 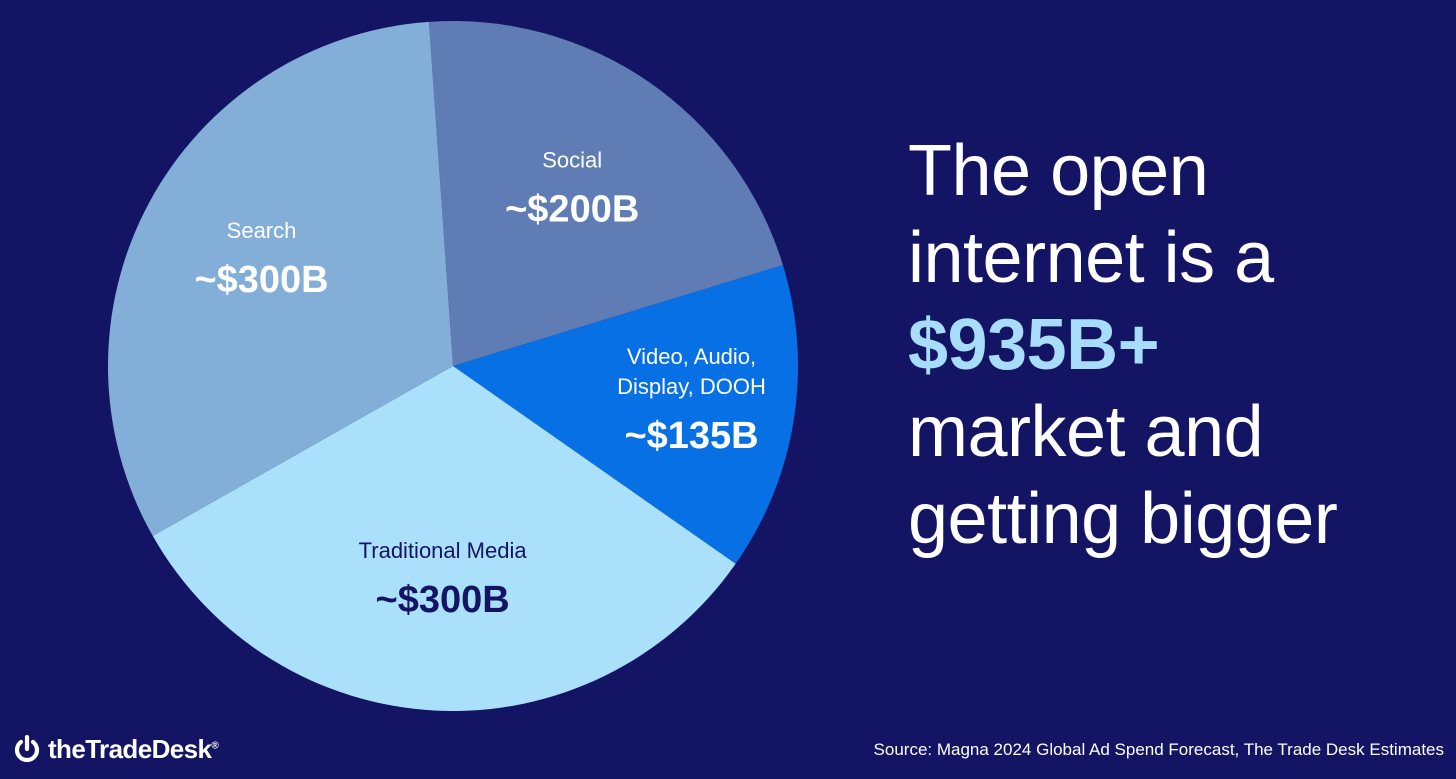 I want to click on headline-line-2: internet is a, so click(x=1091, y=258).